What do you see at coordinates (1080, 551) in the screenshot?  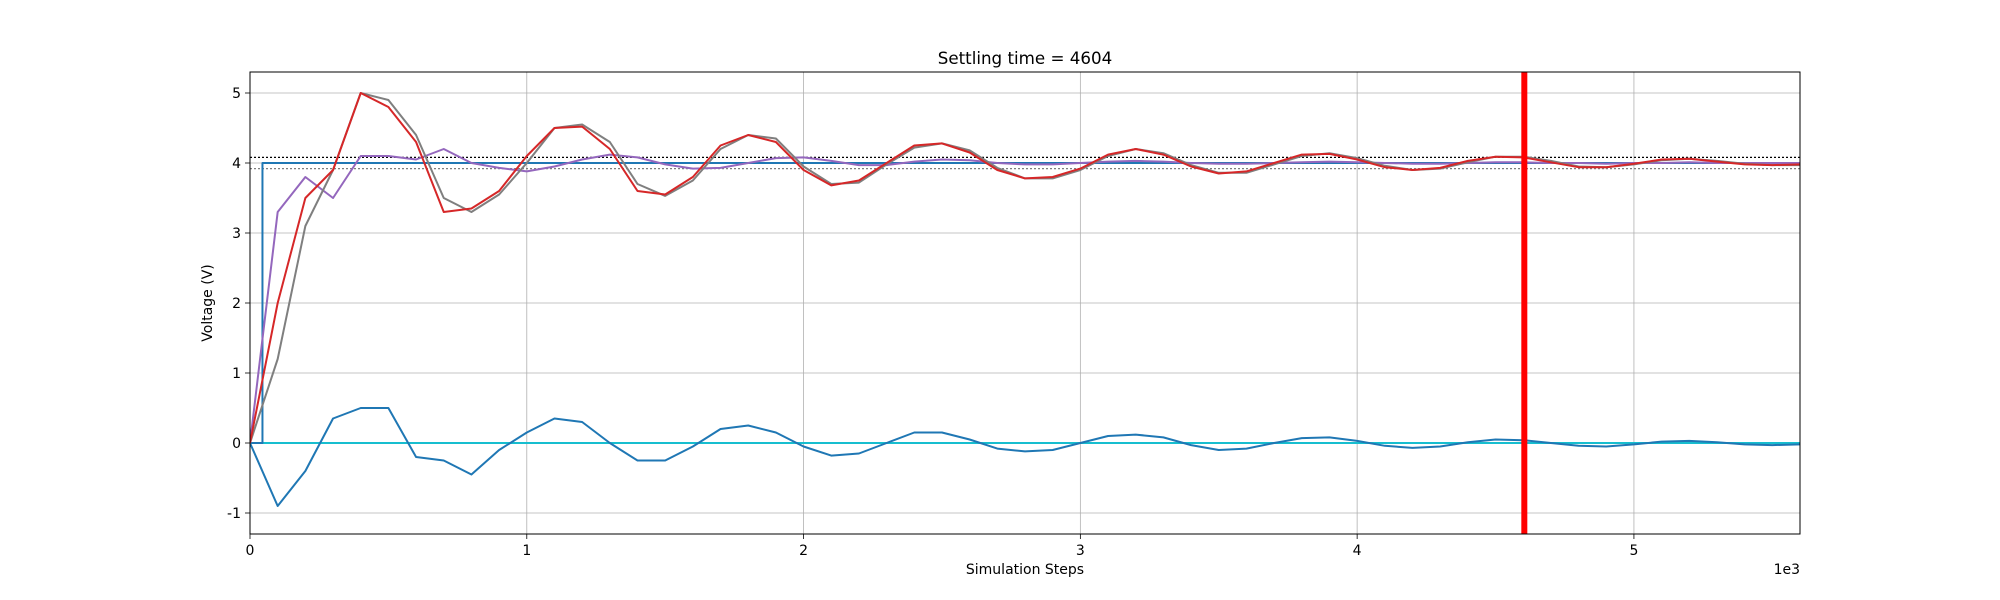 I see `x-tick-label: 3` at bounding box center [1080, 551].